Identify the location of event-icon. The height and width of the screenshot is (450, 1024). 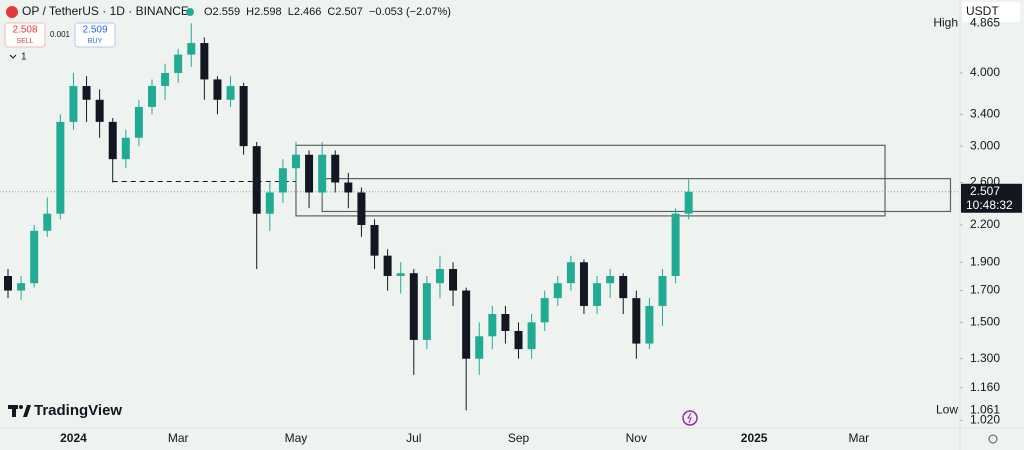
(690, 418).